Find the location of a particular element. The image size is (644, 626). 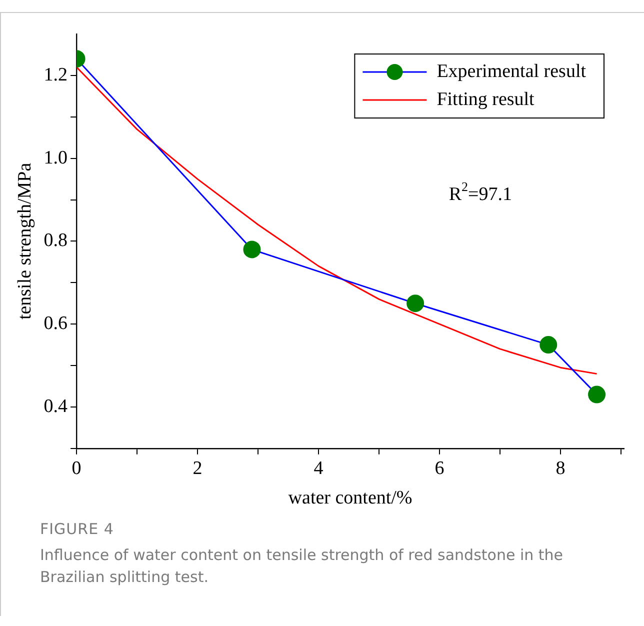

y-tick-label: 1.2 is located at coordinates (56, 75).